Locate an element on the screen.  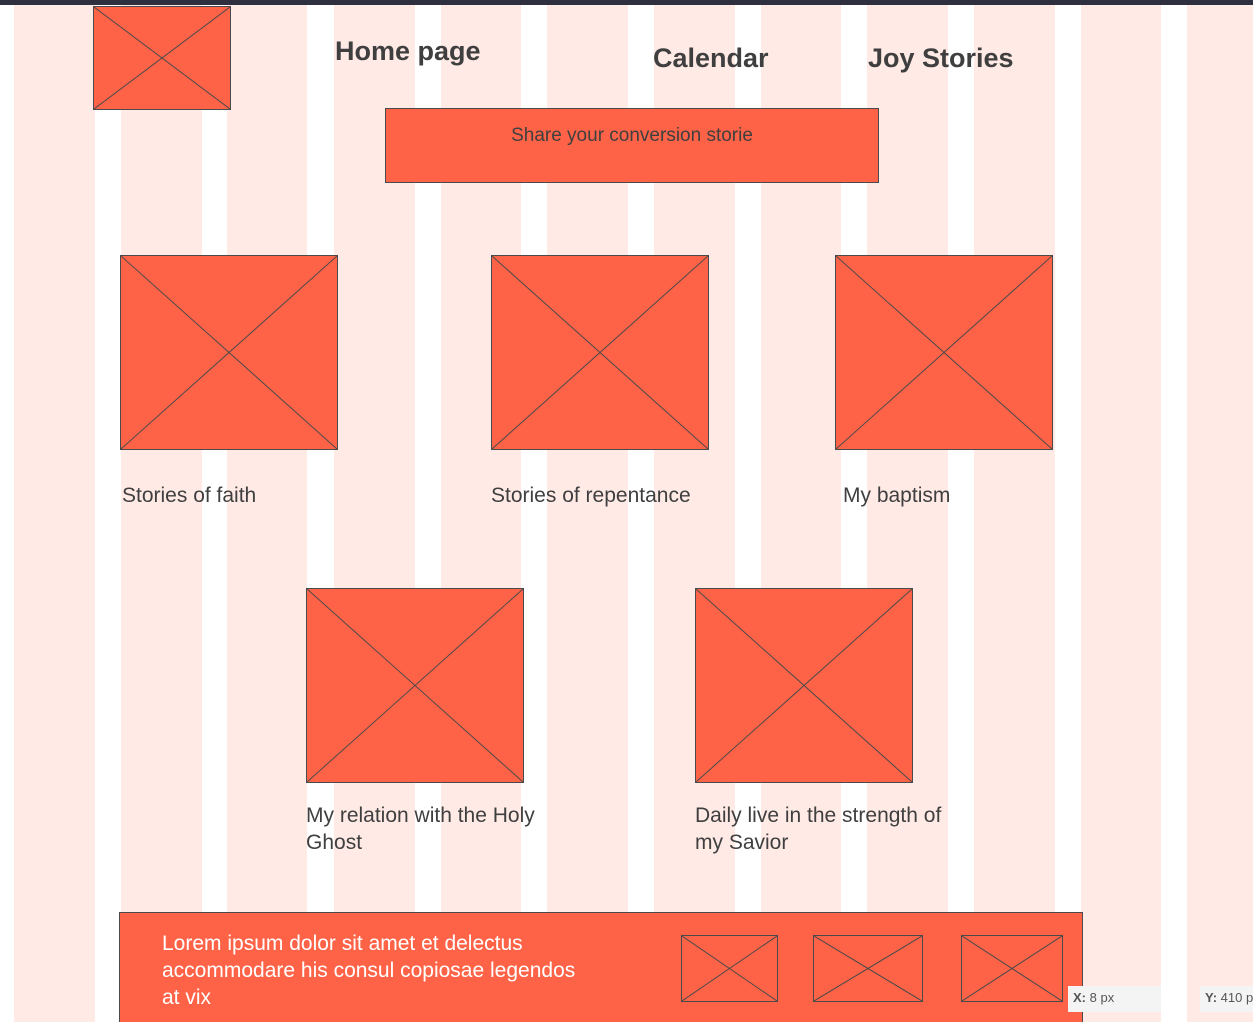
nav-calendar-link: Calendar is located at coordinates (711, 58).